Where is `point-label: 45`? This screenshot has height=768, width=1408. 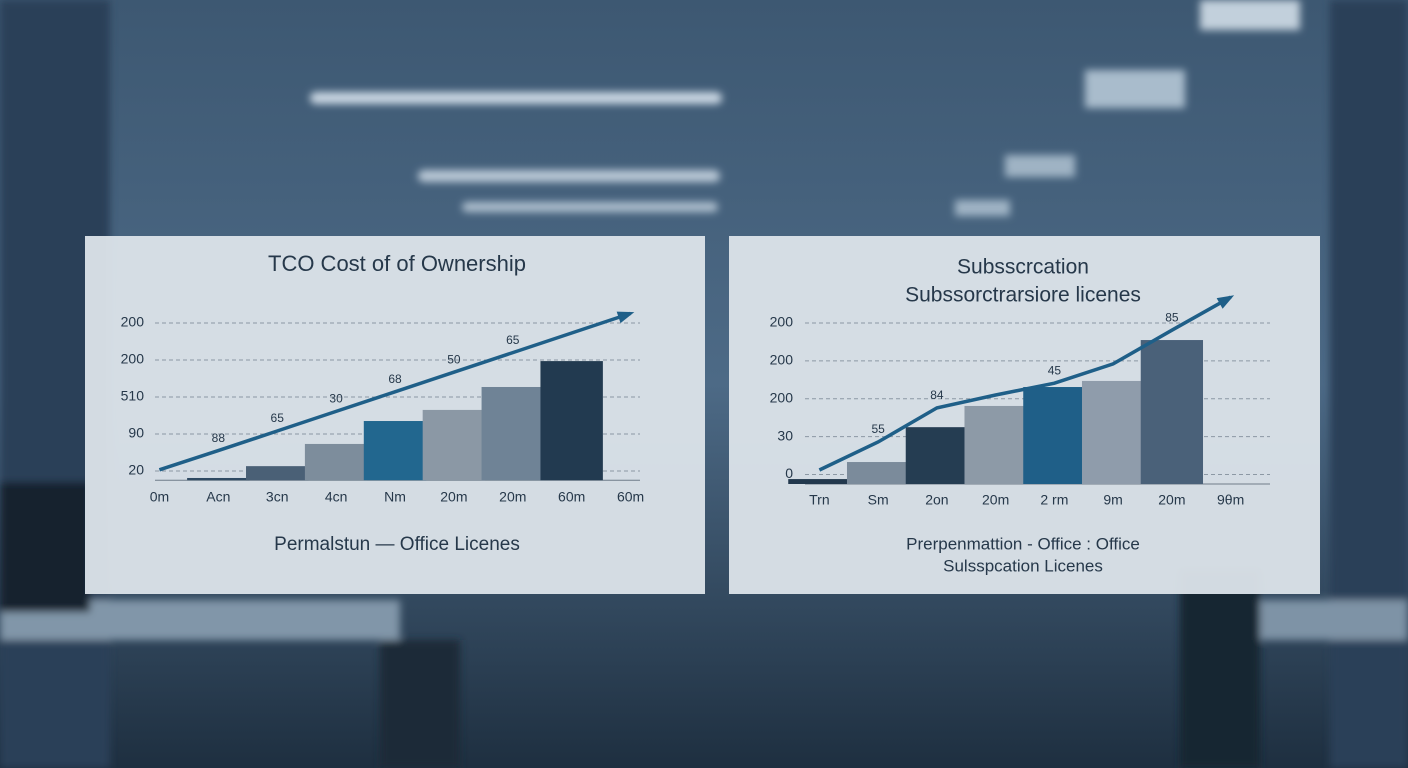
point-label: 45 is located at coordinates (1055, 370).